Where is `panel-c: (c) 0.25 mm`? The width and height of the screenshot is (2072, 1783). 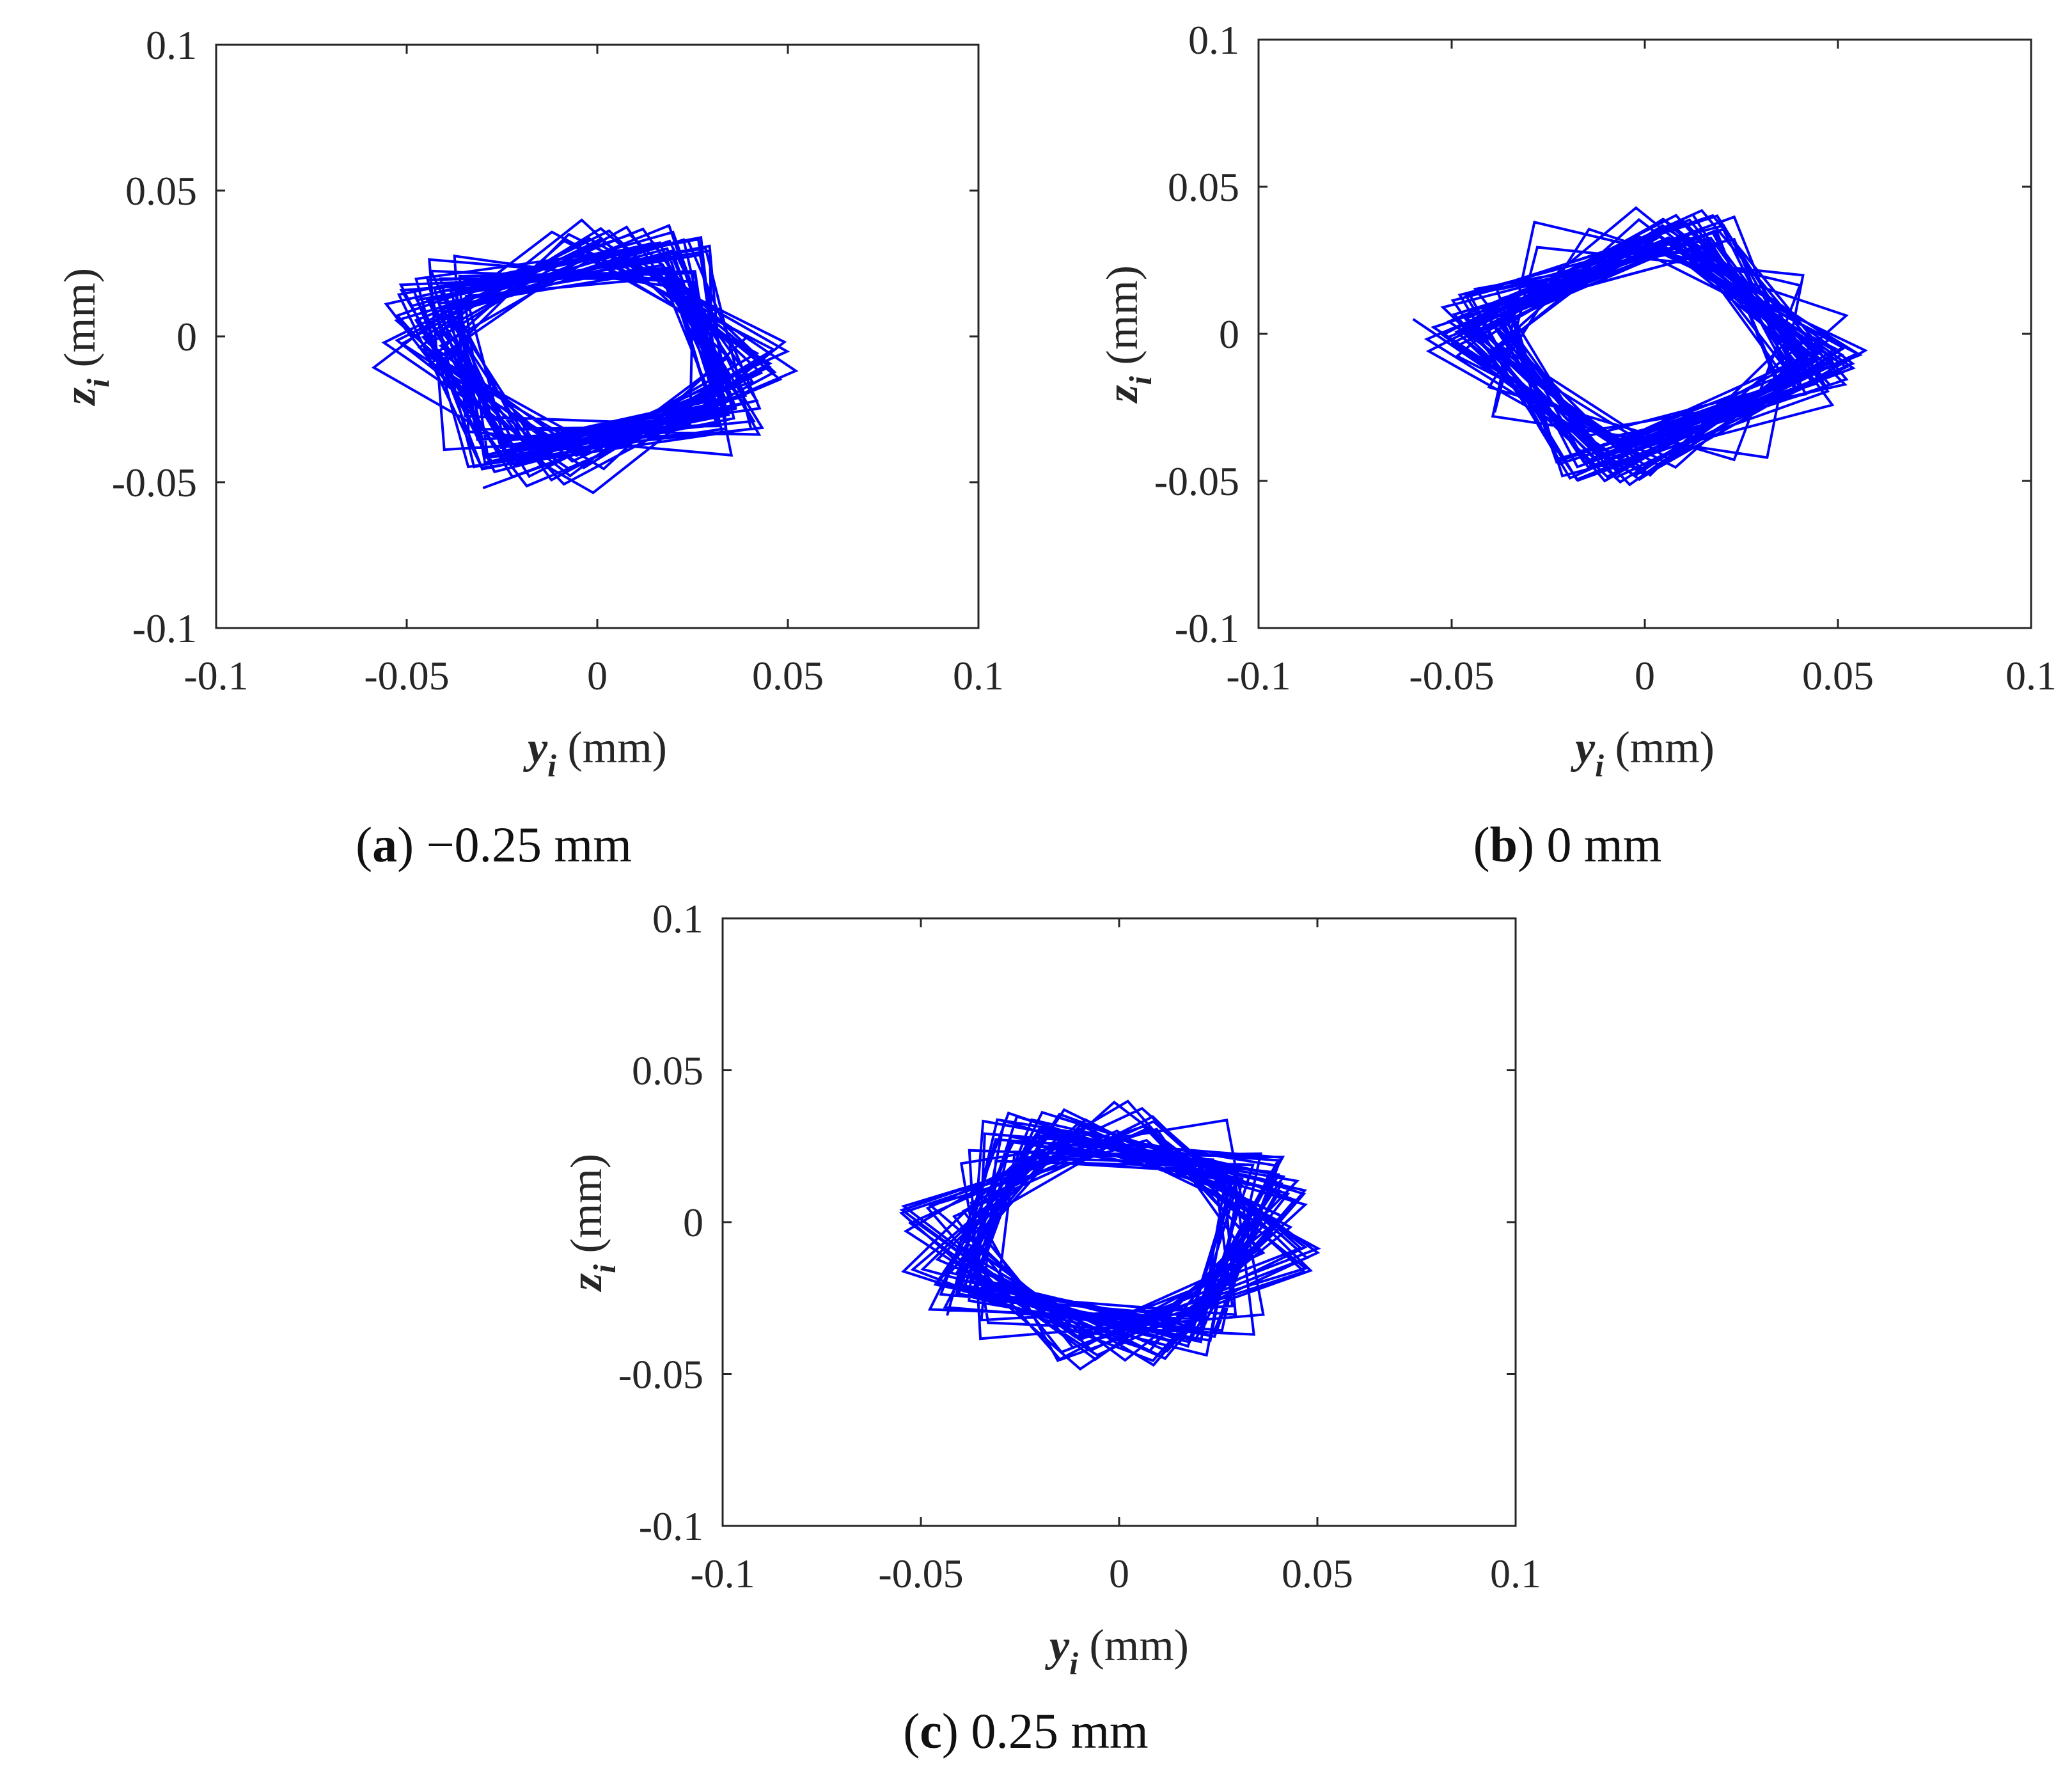 panel-c: (c) 0.25 mm is located at coordinates (1025, 1731).